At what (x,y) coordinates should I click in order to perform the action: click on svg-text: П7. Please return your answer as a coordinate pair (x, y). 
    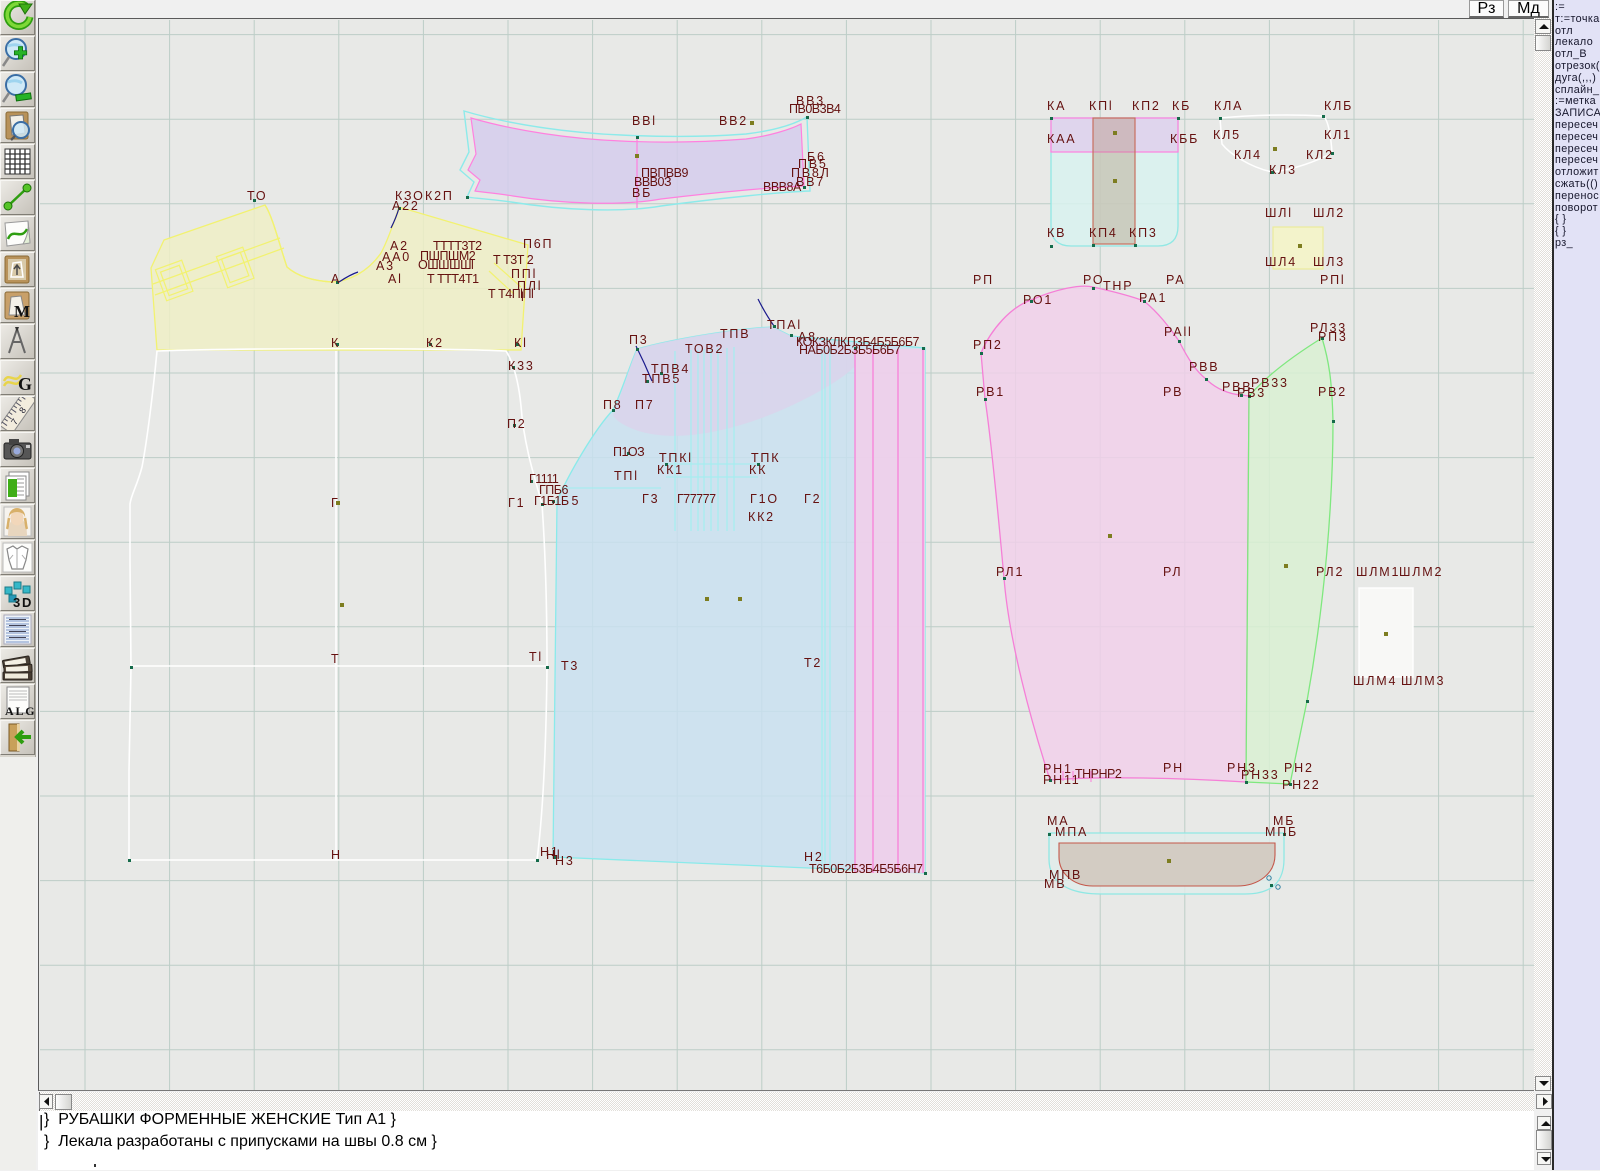
    Looking at the image, I should click on (645, 405).